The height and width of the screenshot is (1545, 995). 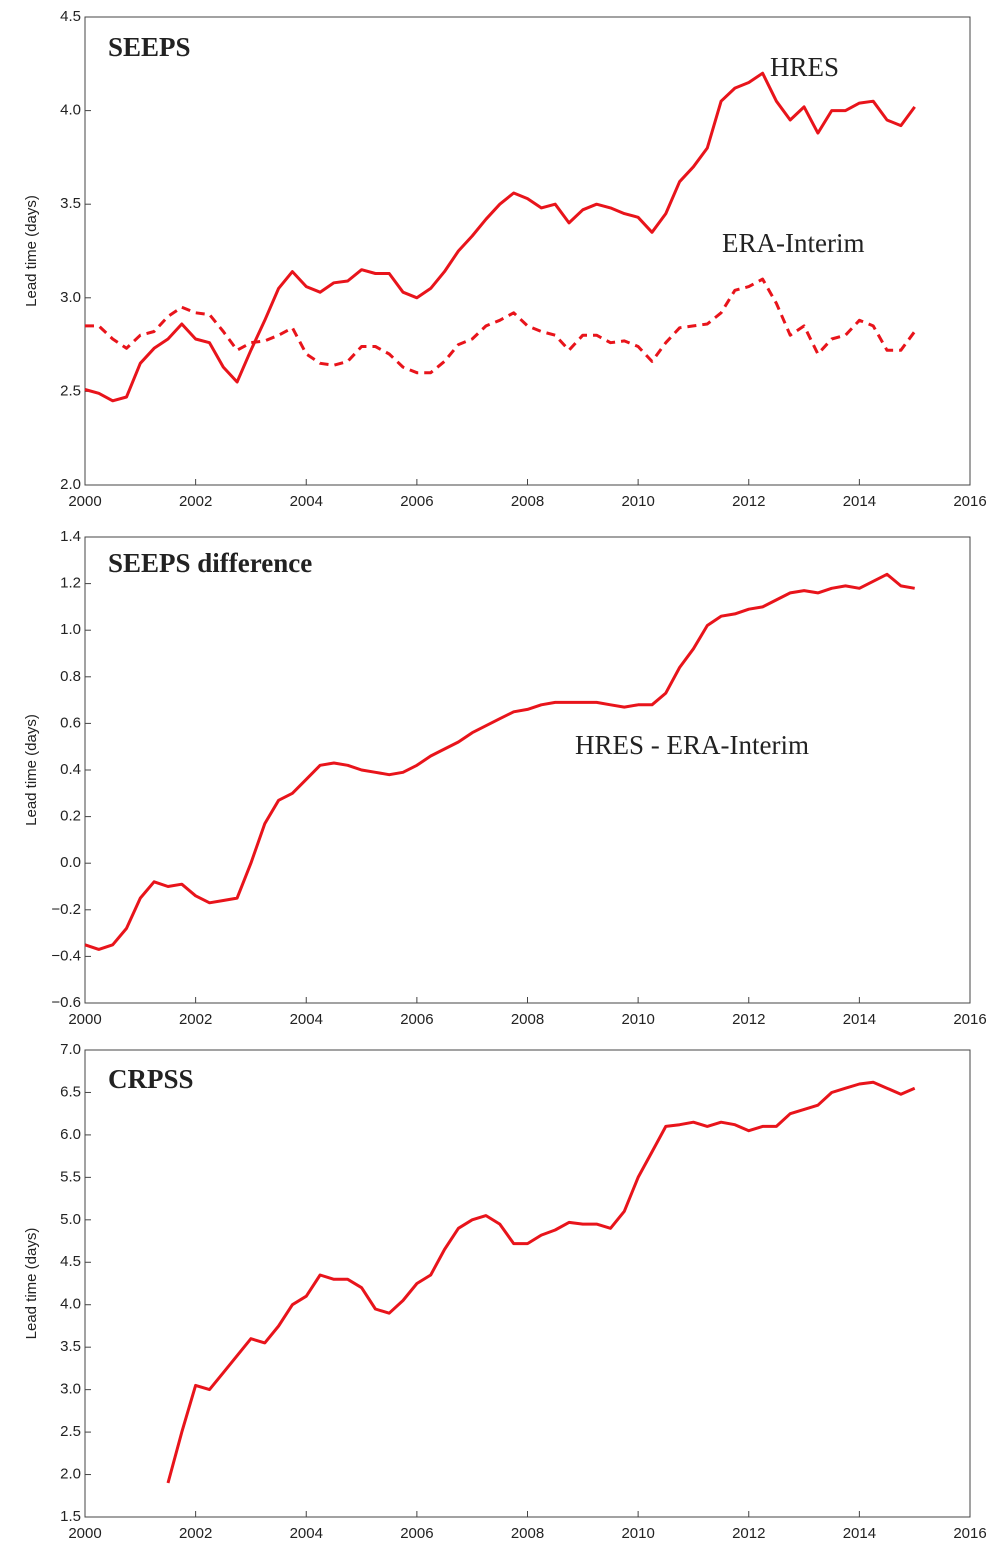 I want to click on y-tick-label: 0.2, so click(x=70, y=816).